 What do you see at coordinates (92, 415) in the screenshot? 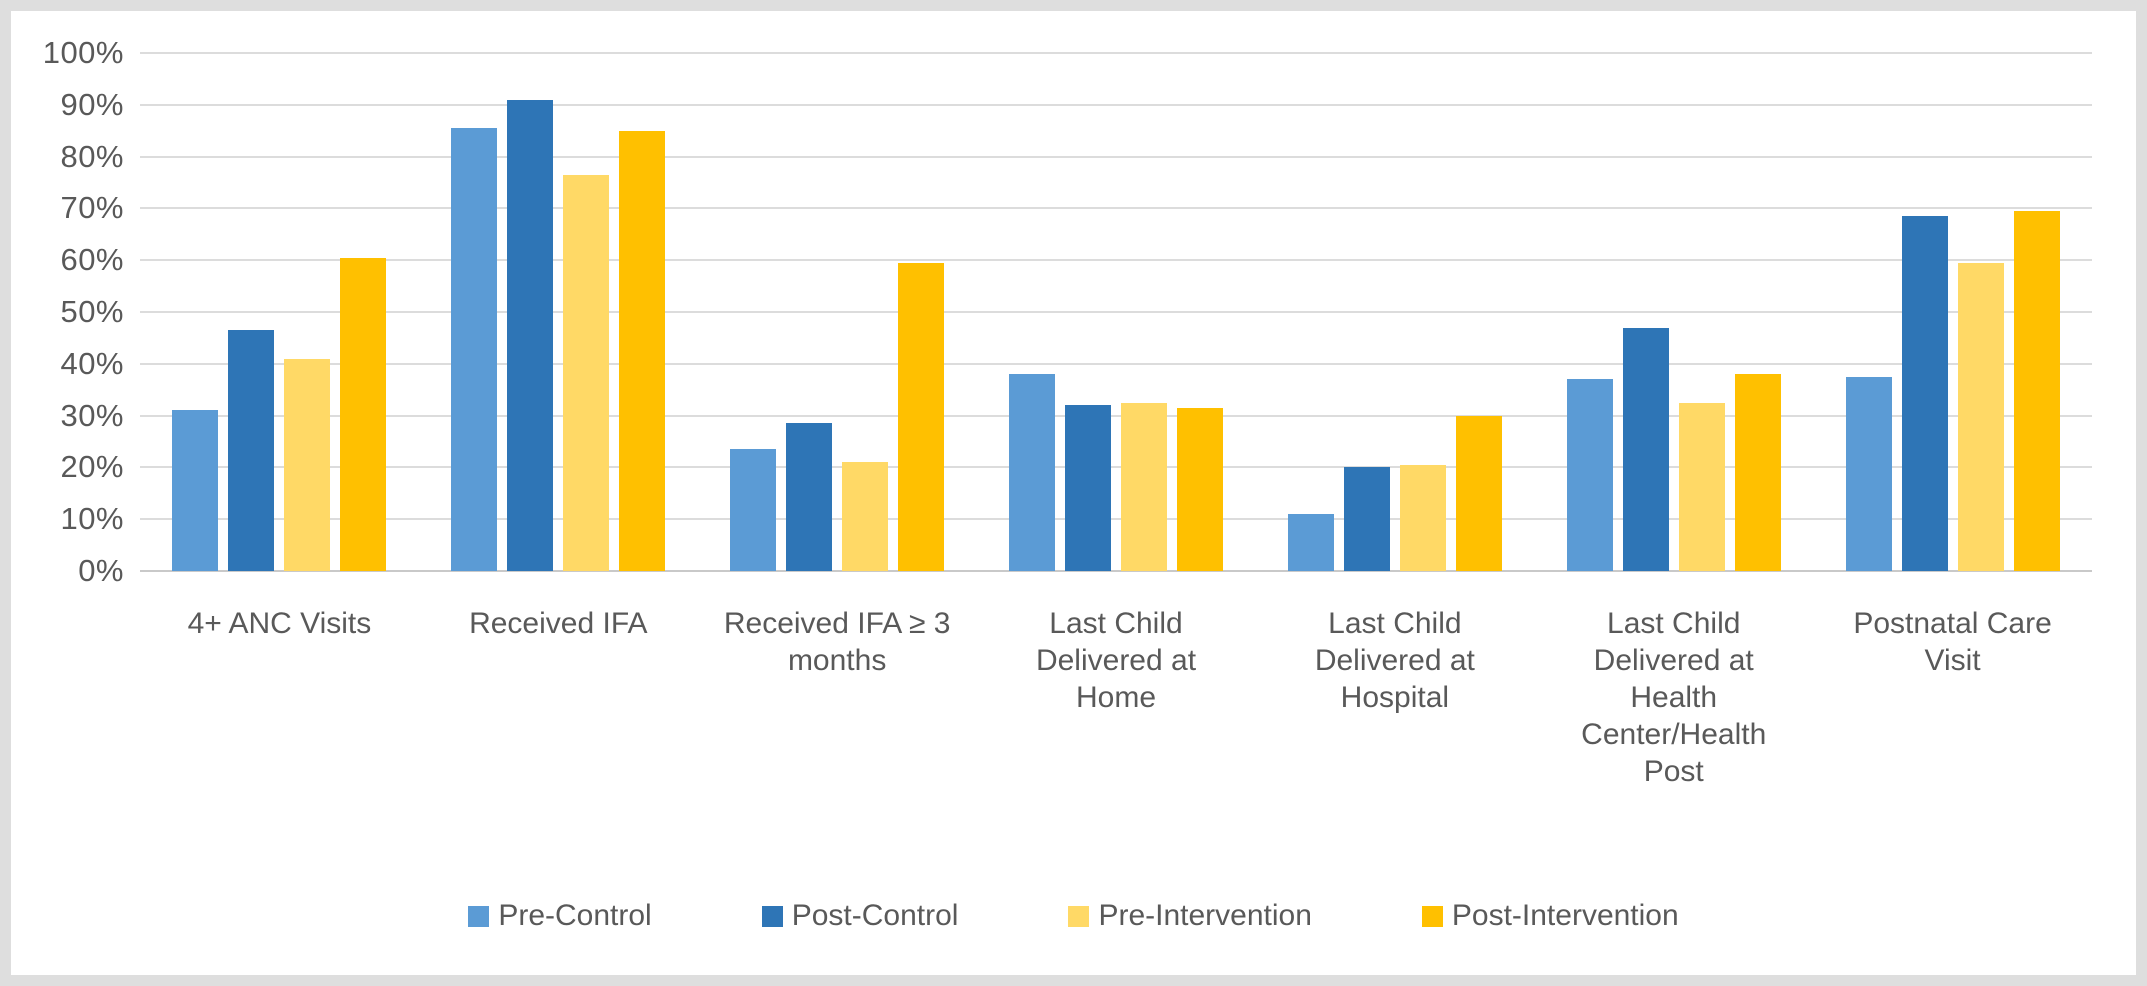
I see `y-tick-label: 30%` at bounding box center [92, 415].